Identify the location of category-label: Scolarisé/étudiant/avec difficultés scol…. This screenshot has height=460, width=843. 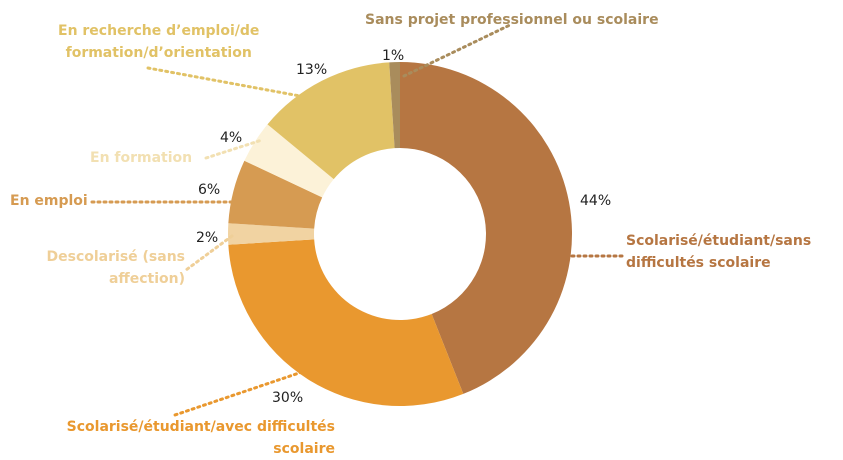
(200, 438).